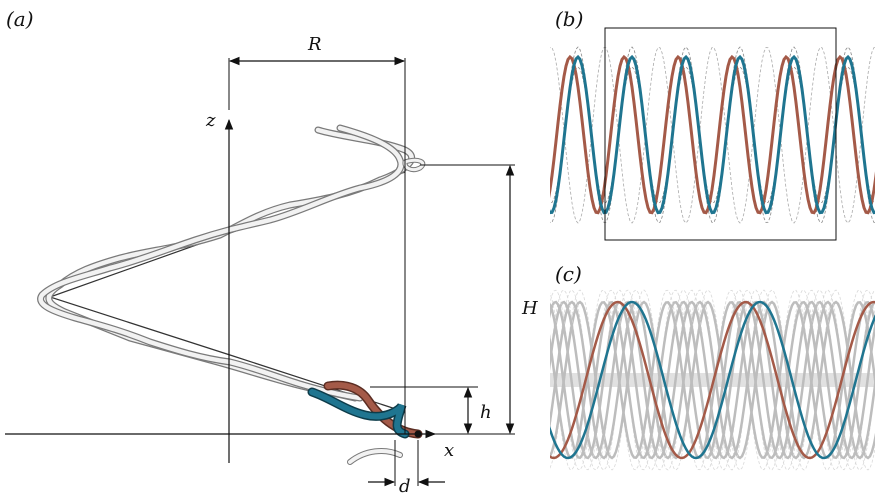 The height and width of the screenshot is (495, 875). What do you see at coordinates (449, 450) in the screenshot?
I see `x-axis-label: x` at bounding box center [449, 450].